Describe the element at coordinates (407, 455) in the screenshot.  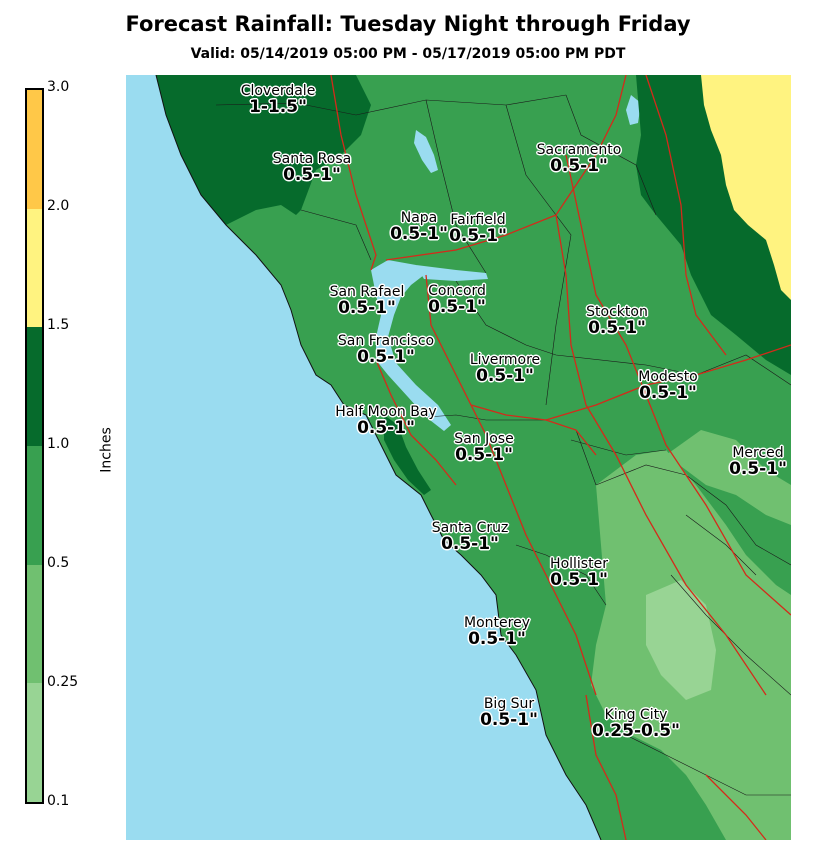
I see `rain-zone-1-1.5-santa-cruz-mtns` at that location.